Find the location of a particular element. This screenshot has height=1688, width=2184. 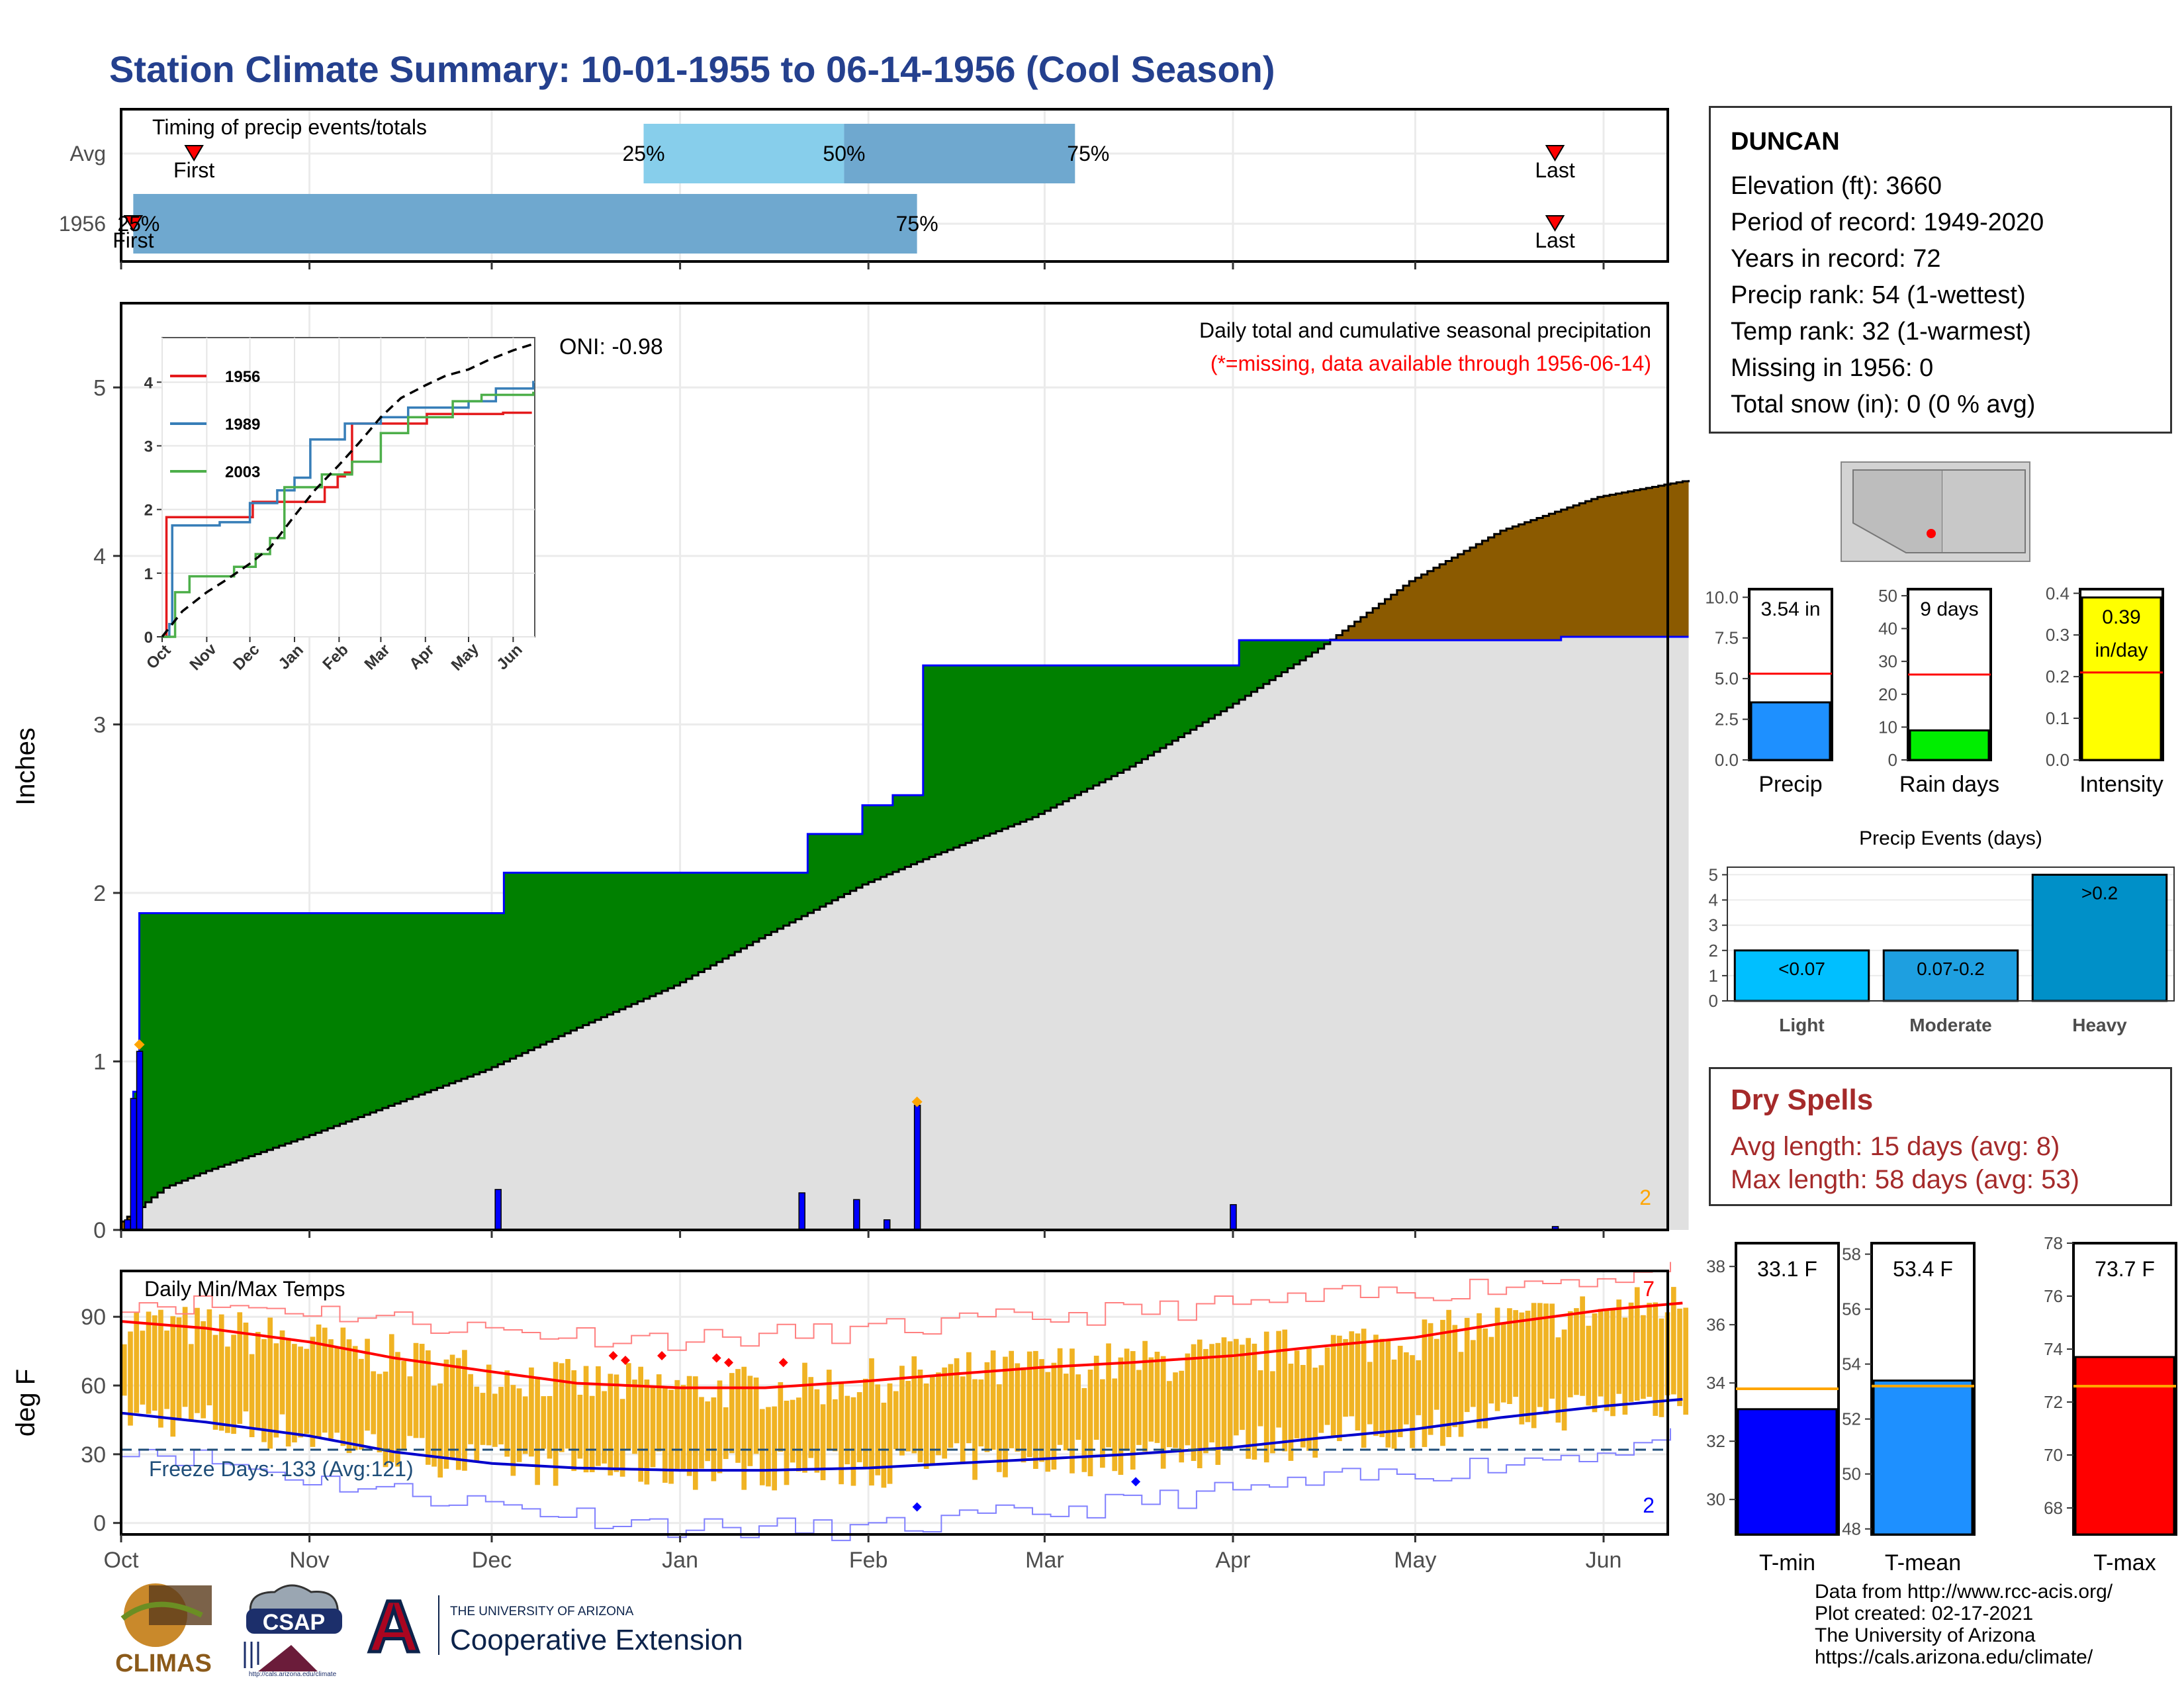

month-tick-label: Nov is located at coordinates (309, 1560).